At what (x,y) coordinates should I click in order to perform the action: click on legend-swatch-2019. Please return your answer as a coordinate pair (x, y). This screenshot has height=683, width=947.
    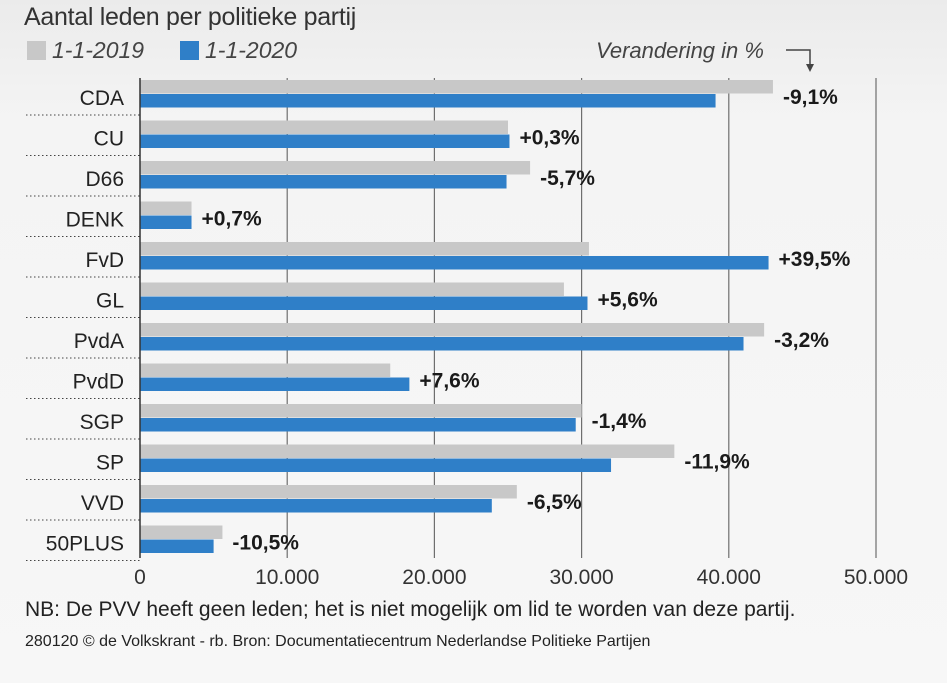
    Looking at the image, I should click on (36, 50).